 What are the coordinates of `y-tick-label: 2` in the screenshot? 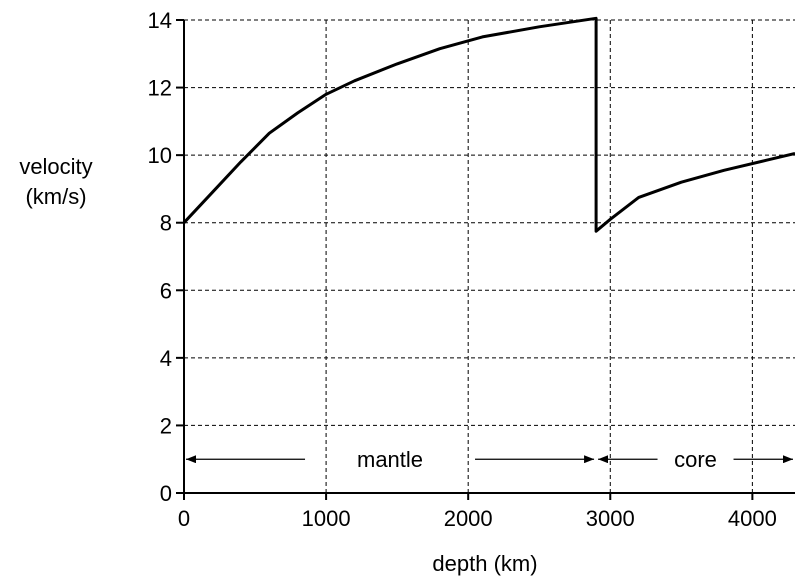 It's located at (166, 425).